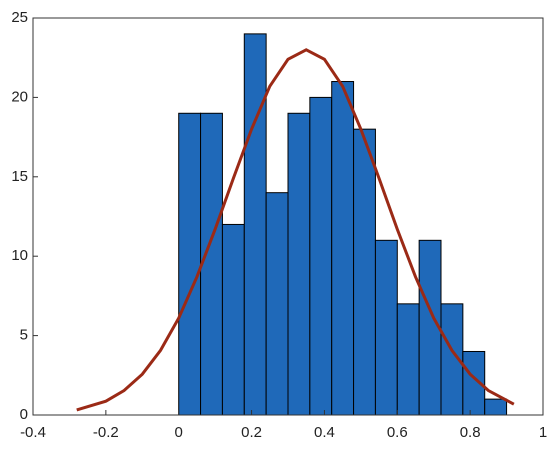 The width and height of the screenshot is (550, 450). Describe the element at coordinates (397, 432) in the screenshot. I see `x-tick-label: 0.6` at that location.